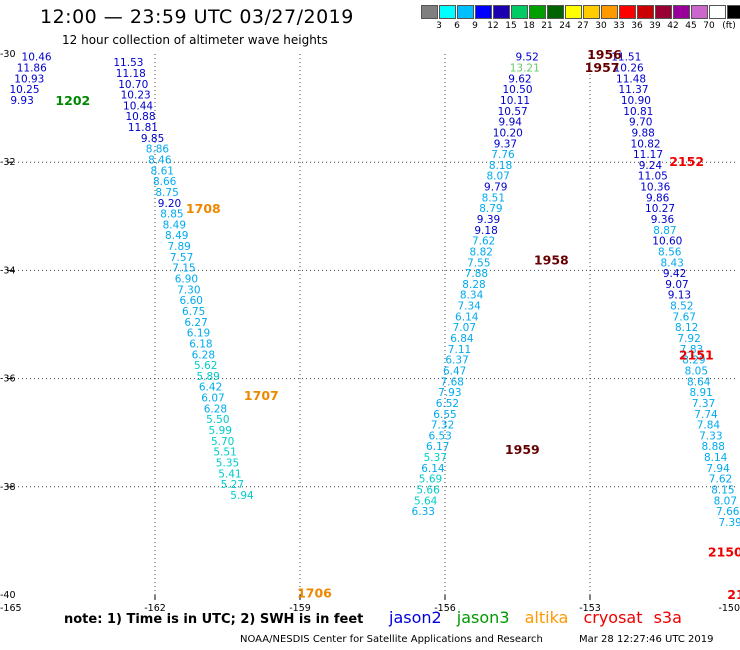  Describe the element at coordinates (191, 301) in the screenshot. I see `wave-height-value: 6.60` at that location.